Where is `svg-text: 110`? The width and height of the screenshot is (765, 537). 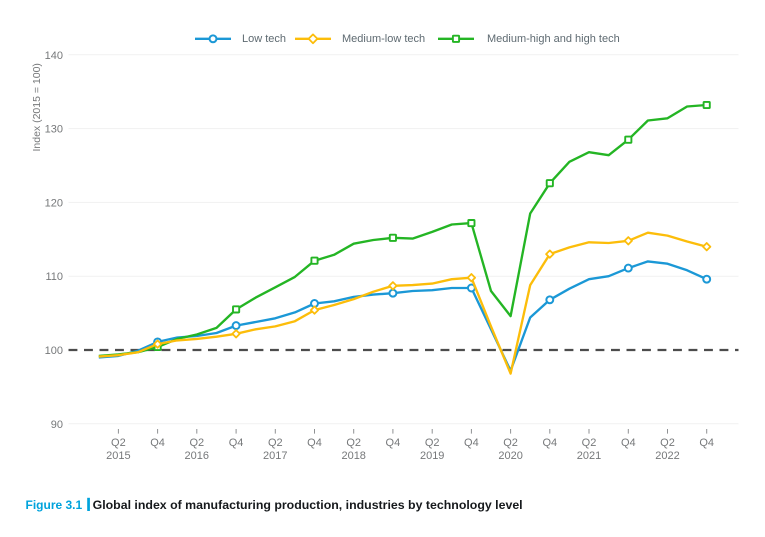
svg-text: 110 is located at coordinates (54, 277).